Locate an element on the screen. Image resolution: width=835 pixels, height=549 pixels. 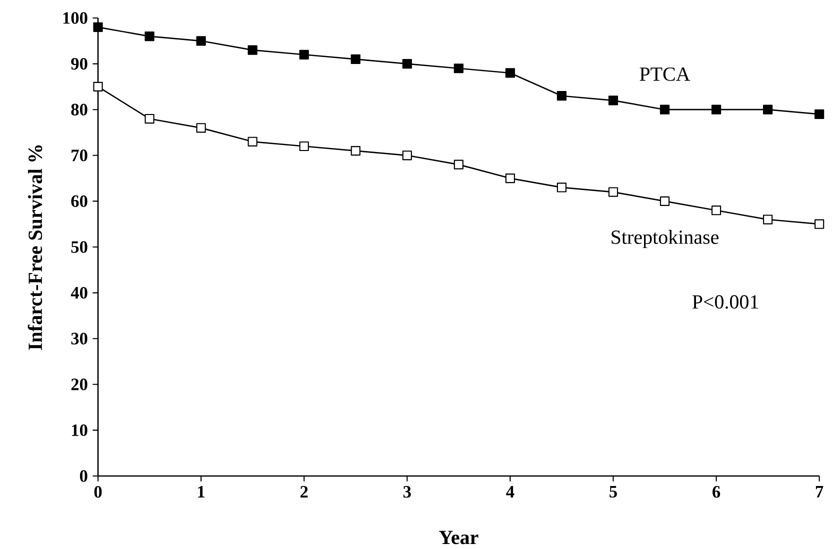
y-tick-label: 0 is located at coordinates (84, 476).